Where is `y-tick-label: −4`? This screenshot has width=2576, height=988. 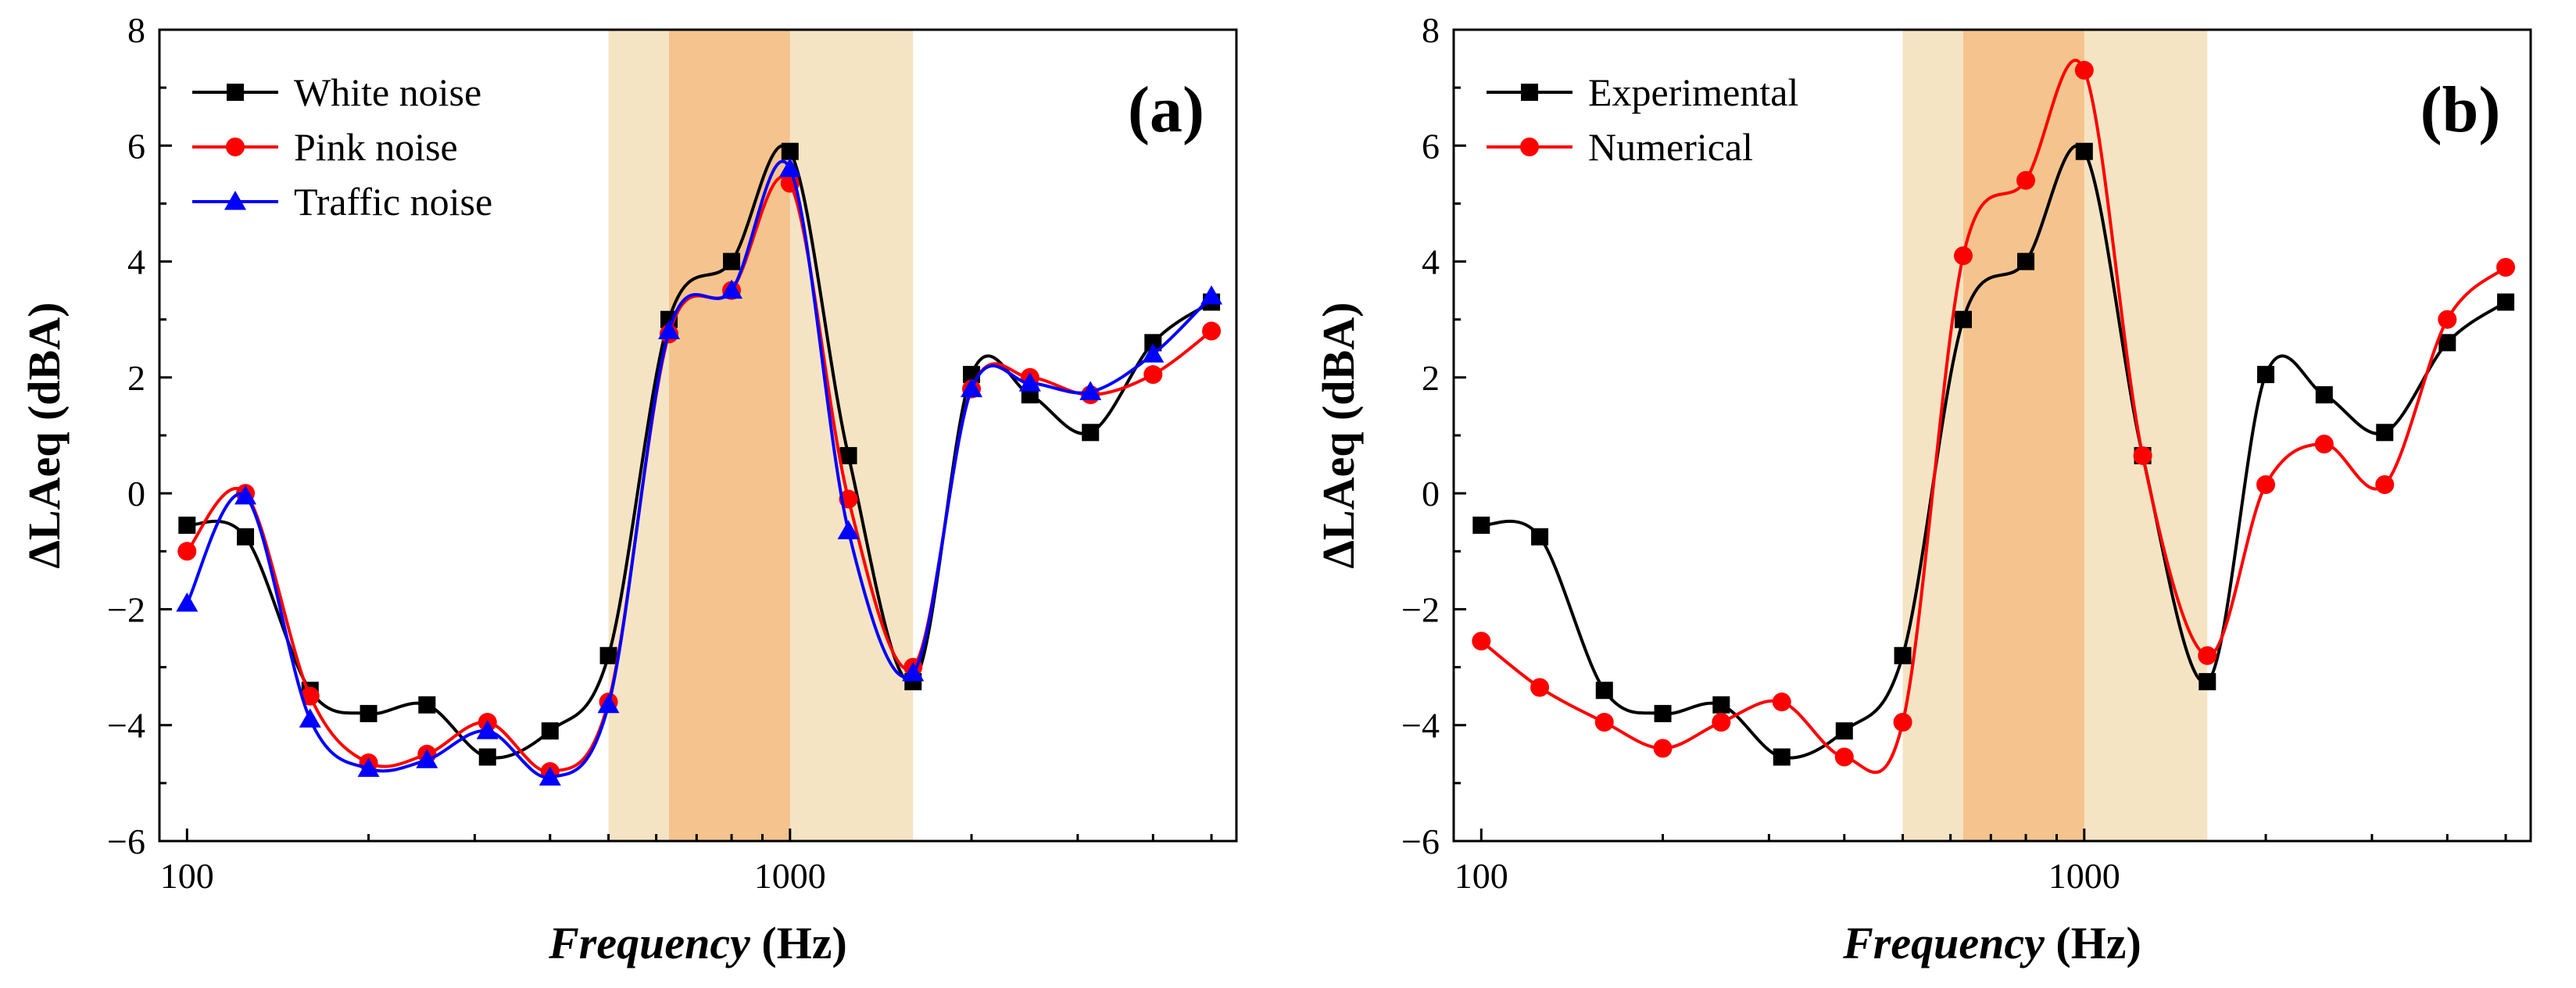 y-tick-label: −4 is located at coordinates (126, 726).